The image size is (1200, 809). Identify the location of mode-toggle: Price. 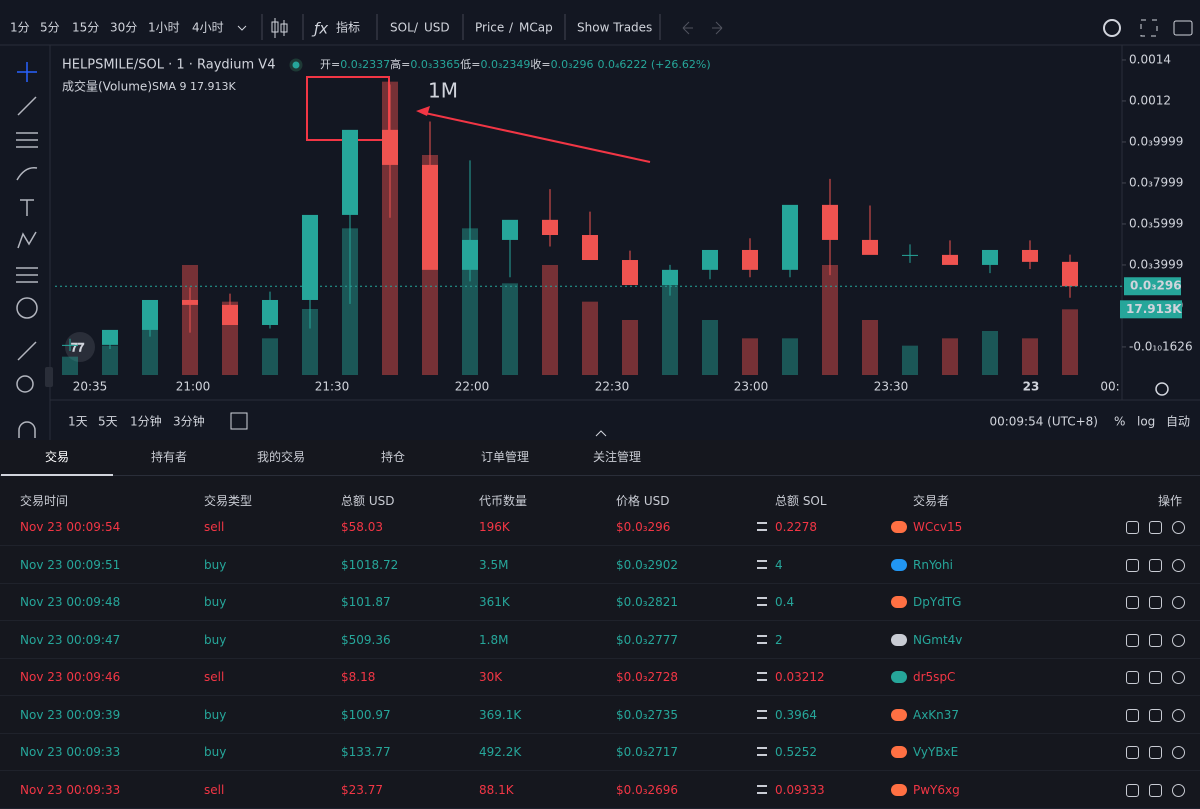
(489, 28).